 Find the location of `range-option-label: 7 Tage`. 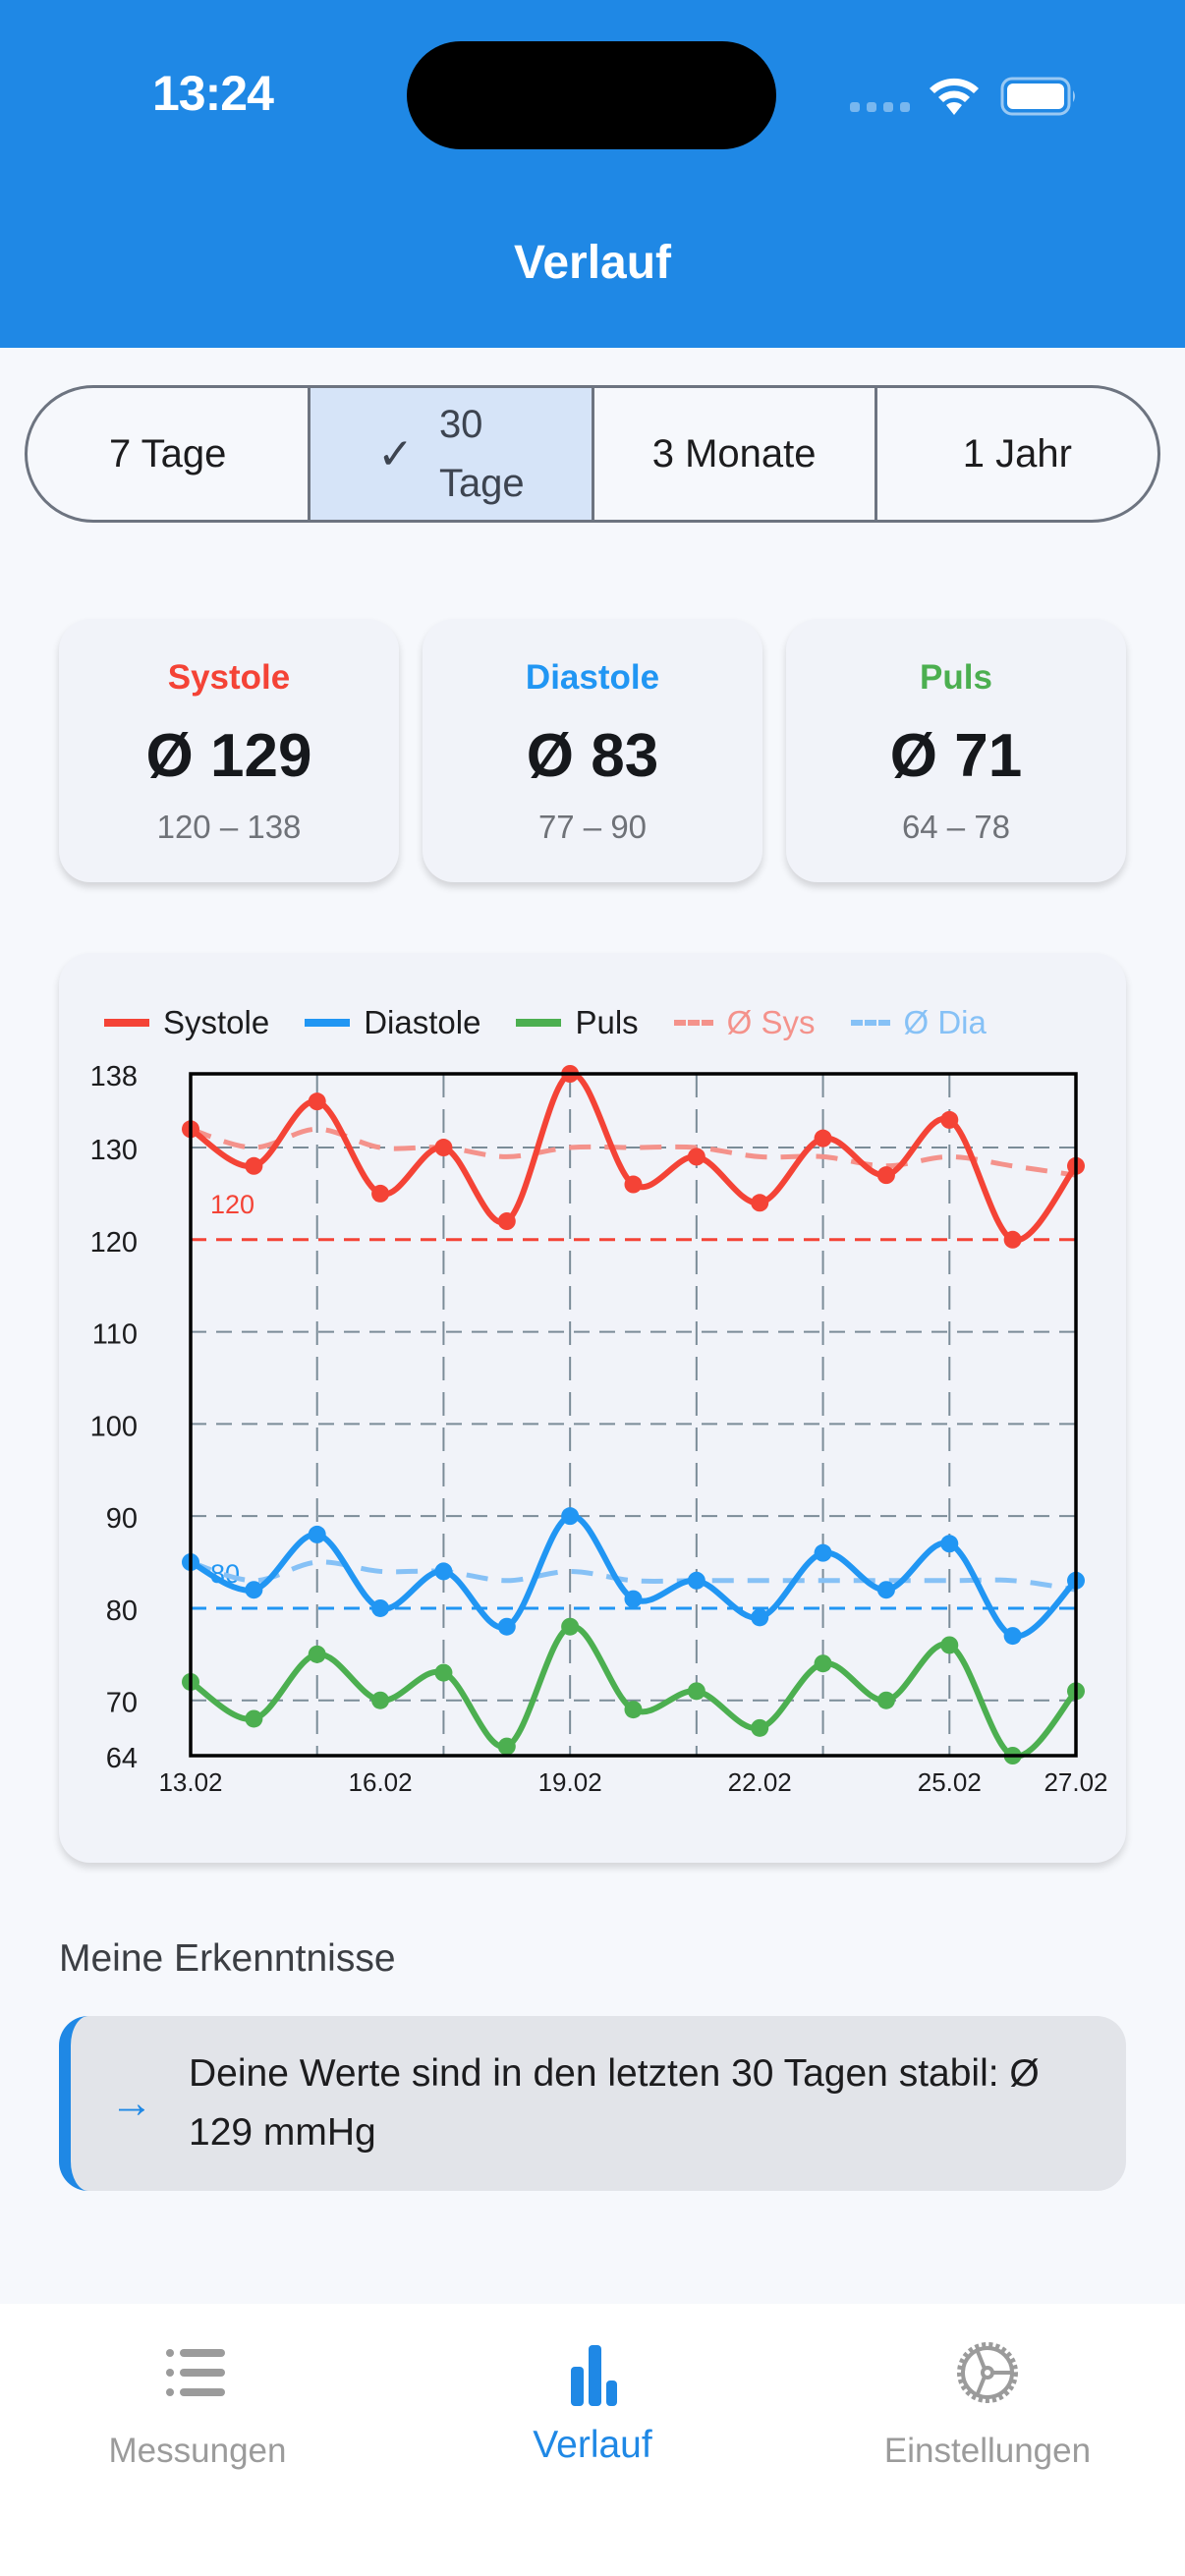

range-option-label: 7 Tage is located at coordinates (168, 453).